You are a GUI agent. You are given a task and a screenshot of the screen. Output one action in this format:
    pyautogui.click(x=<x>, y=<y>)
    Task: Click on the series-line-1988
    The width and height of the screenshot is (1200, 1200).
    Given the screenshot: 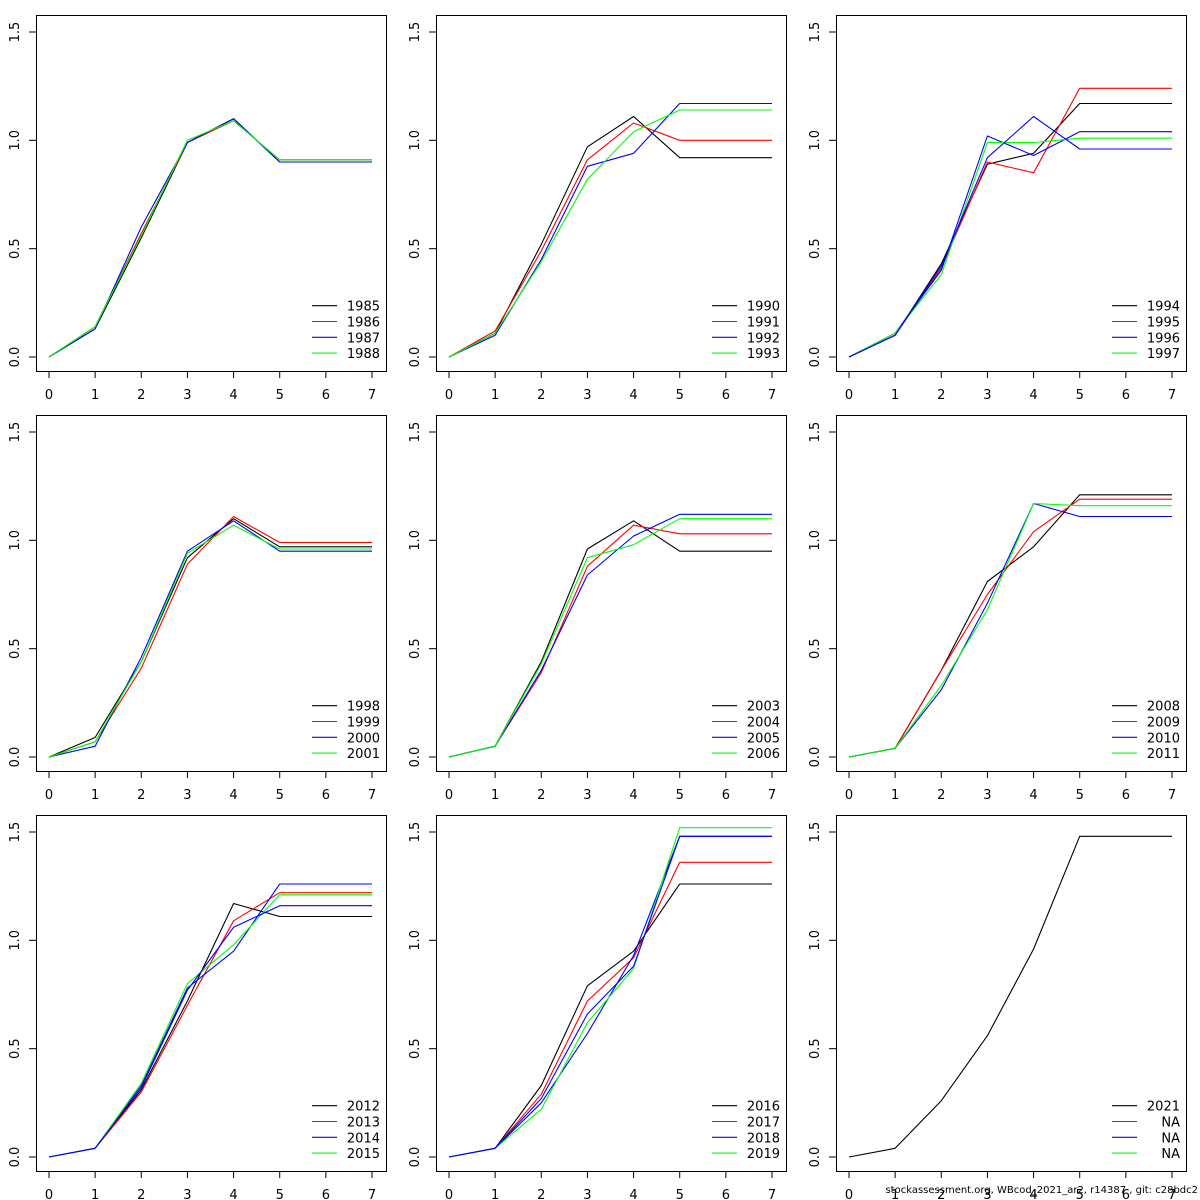 What is the action you would take?
    pyautogui.click(x=210, y=239)
    